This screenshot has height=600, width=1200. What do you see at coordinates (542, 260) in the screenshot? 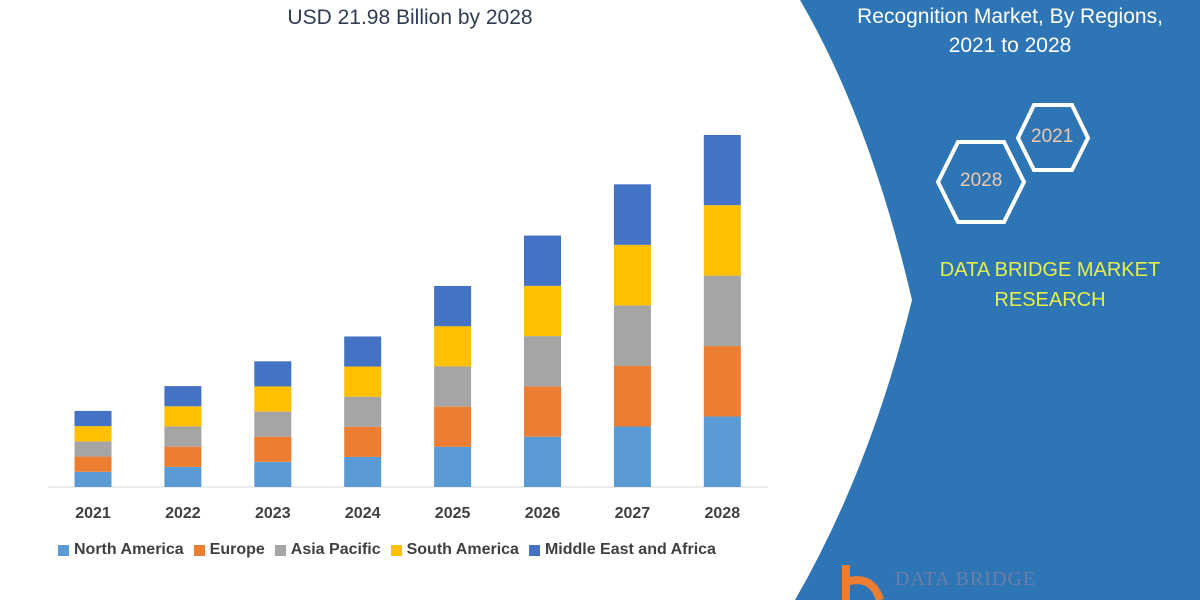
I see `bar-segment-2026-middle-east-and-africa` at bounding box center [542, 260].